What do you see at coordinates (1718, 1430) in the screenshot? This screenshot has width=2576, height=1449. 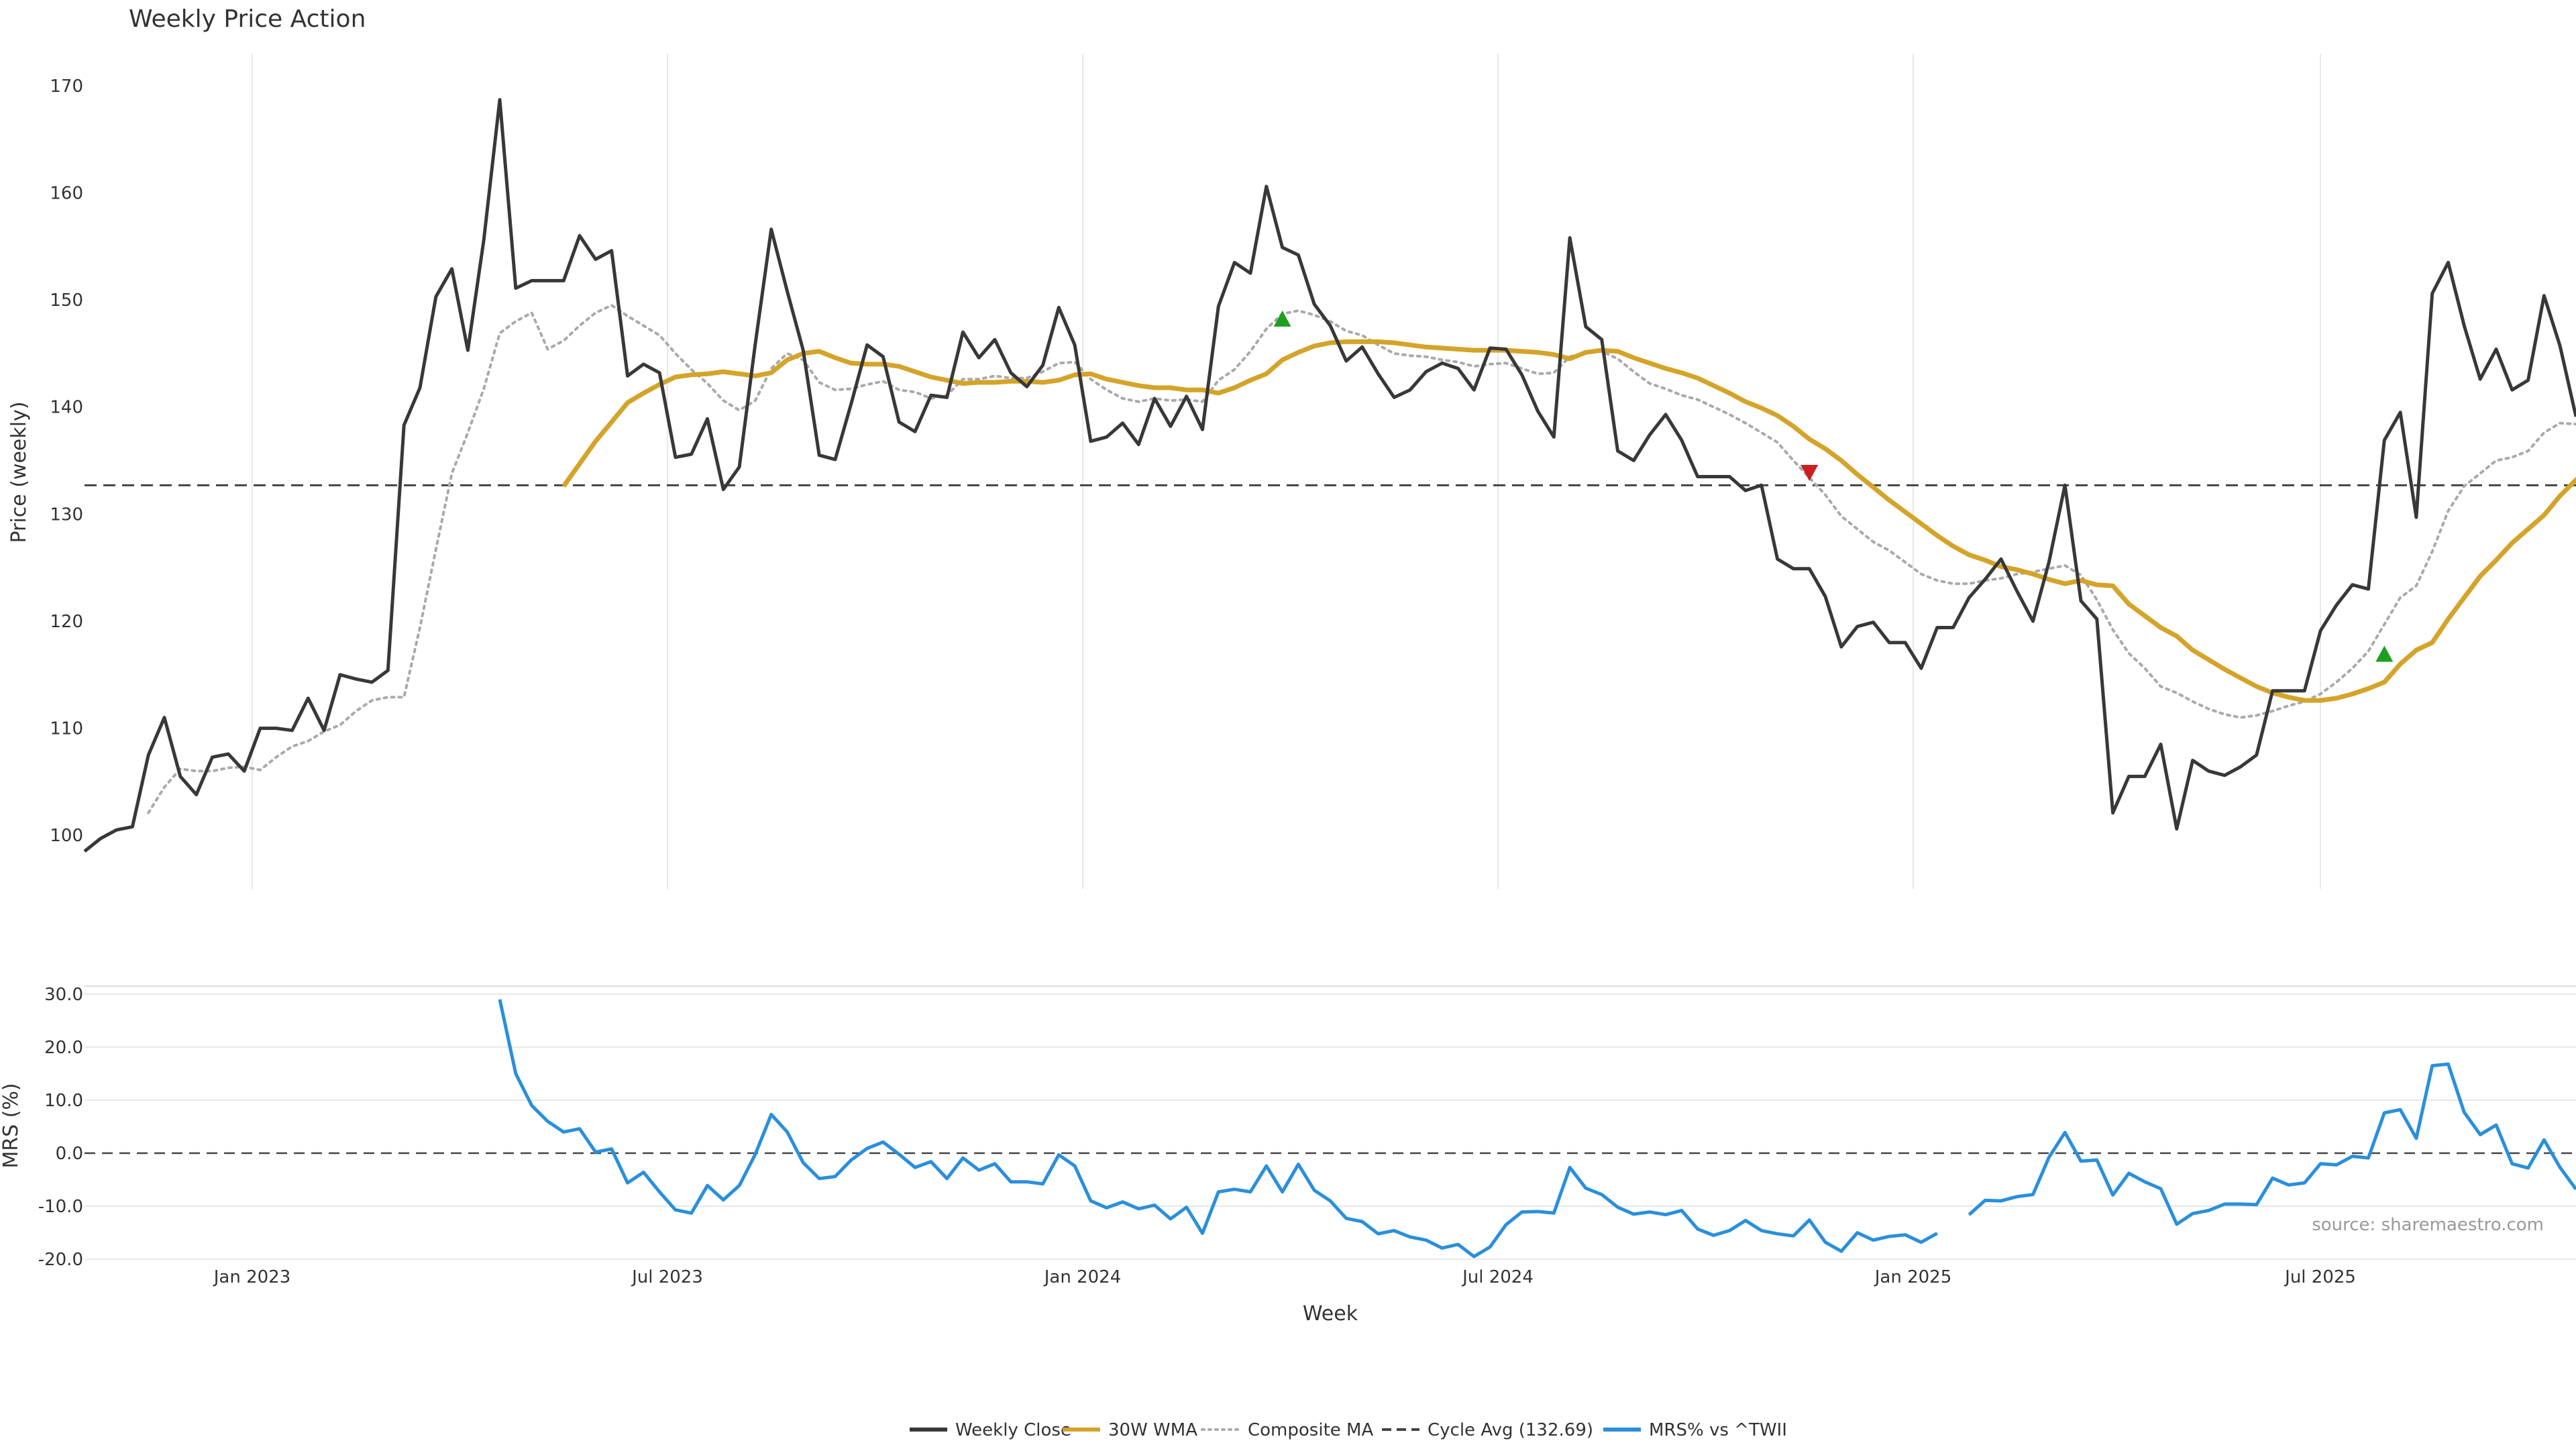 I see `legend-label: MRS% vs ^TWII` at bounding box center [1718, 1430].